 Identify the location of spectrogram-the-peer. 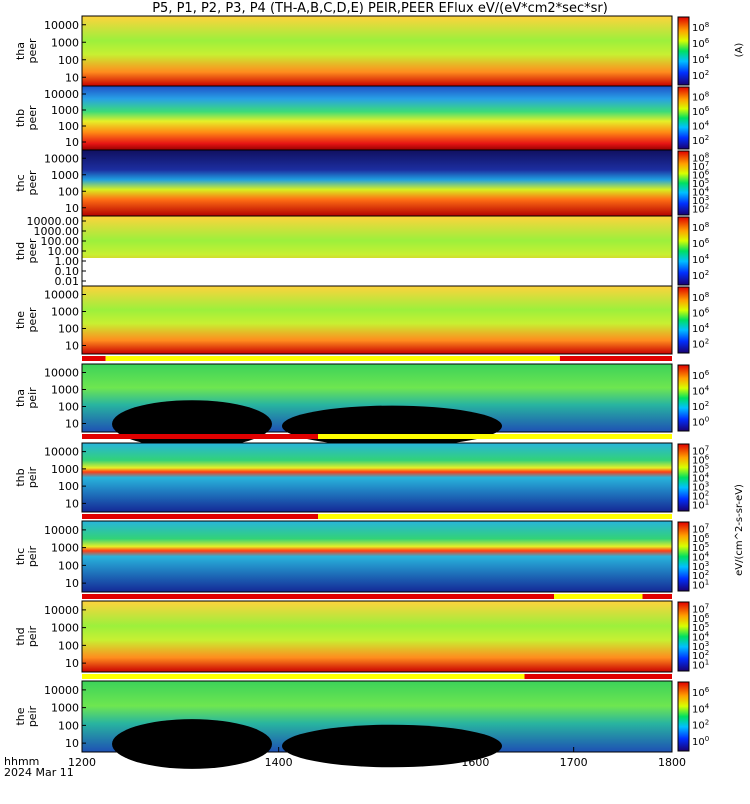
(377, 320).